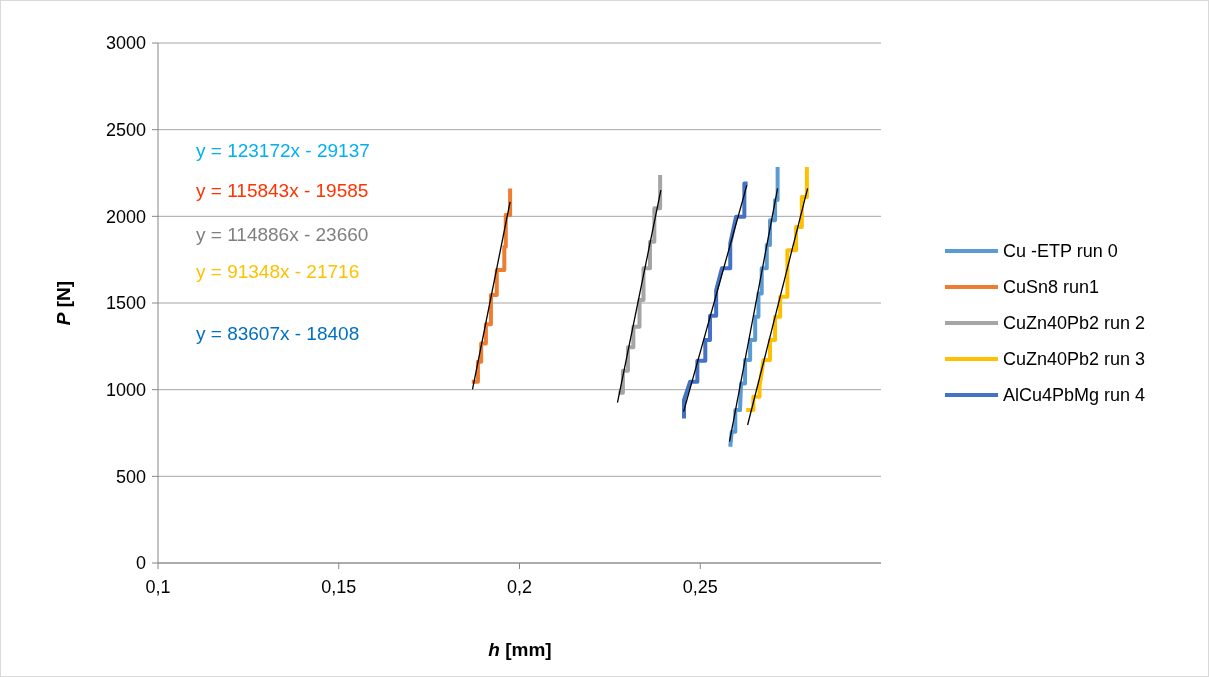 This screenshot has width=1209, height=677. Describe the element at coordinates (63, 303) in the screenshot. I see `y-axis-title: P [N]` at that location.